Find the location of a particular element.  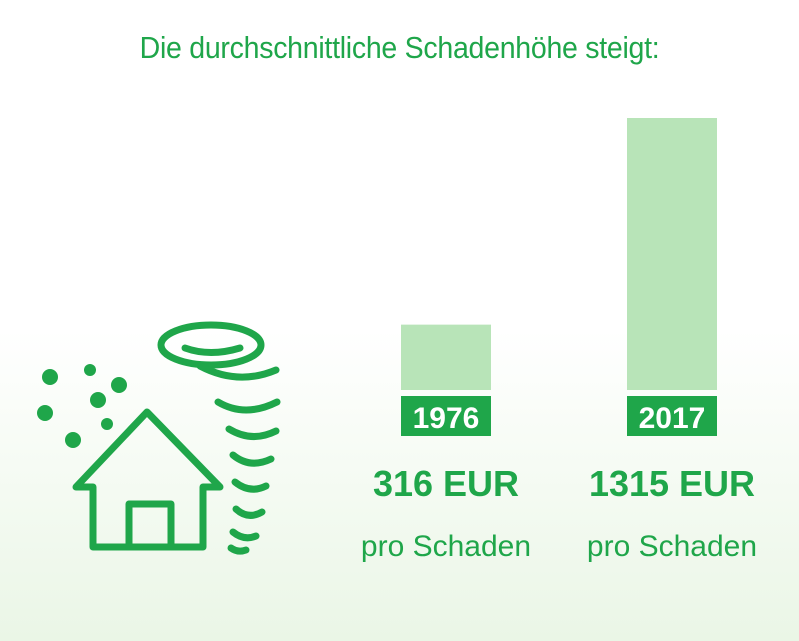

house-icon is located at coordinates (148, 479).